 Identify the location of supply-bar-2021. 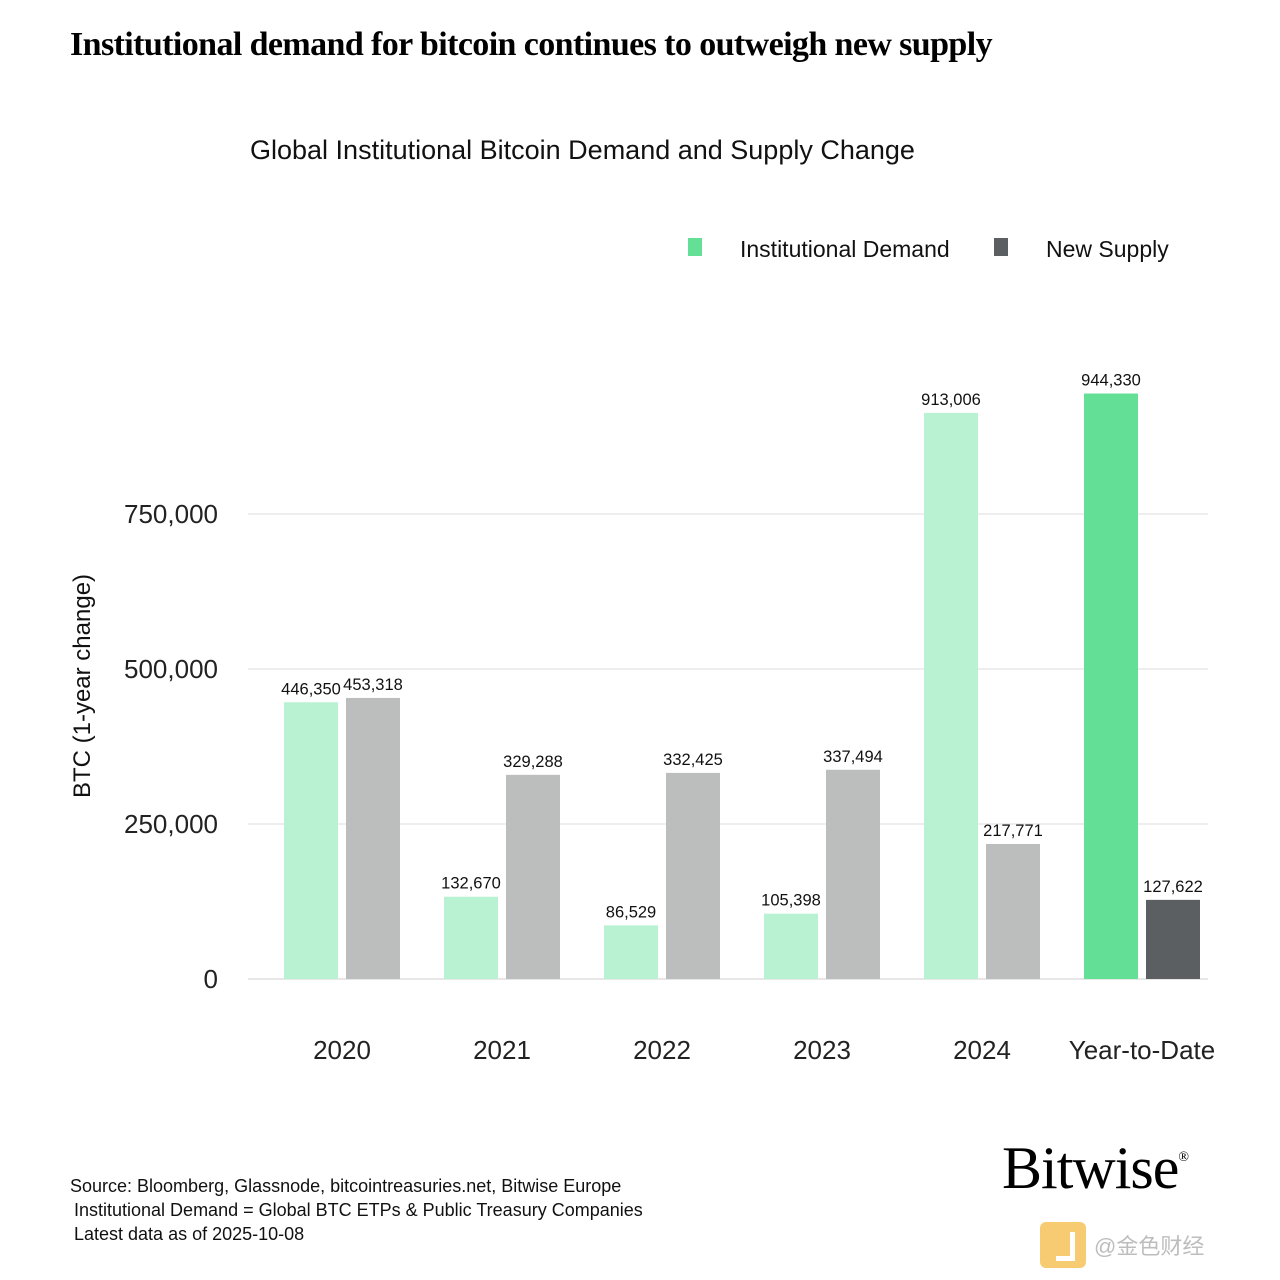
(533, 876).